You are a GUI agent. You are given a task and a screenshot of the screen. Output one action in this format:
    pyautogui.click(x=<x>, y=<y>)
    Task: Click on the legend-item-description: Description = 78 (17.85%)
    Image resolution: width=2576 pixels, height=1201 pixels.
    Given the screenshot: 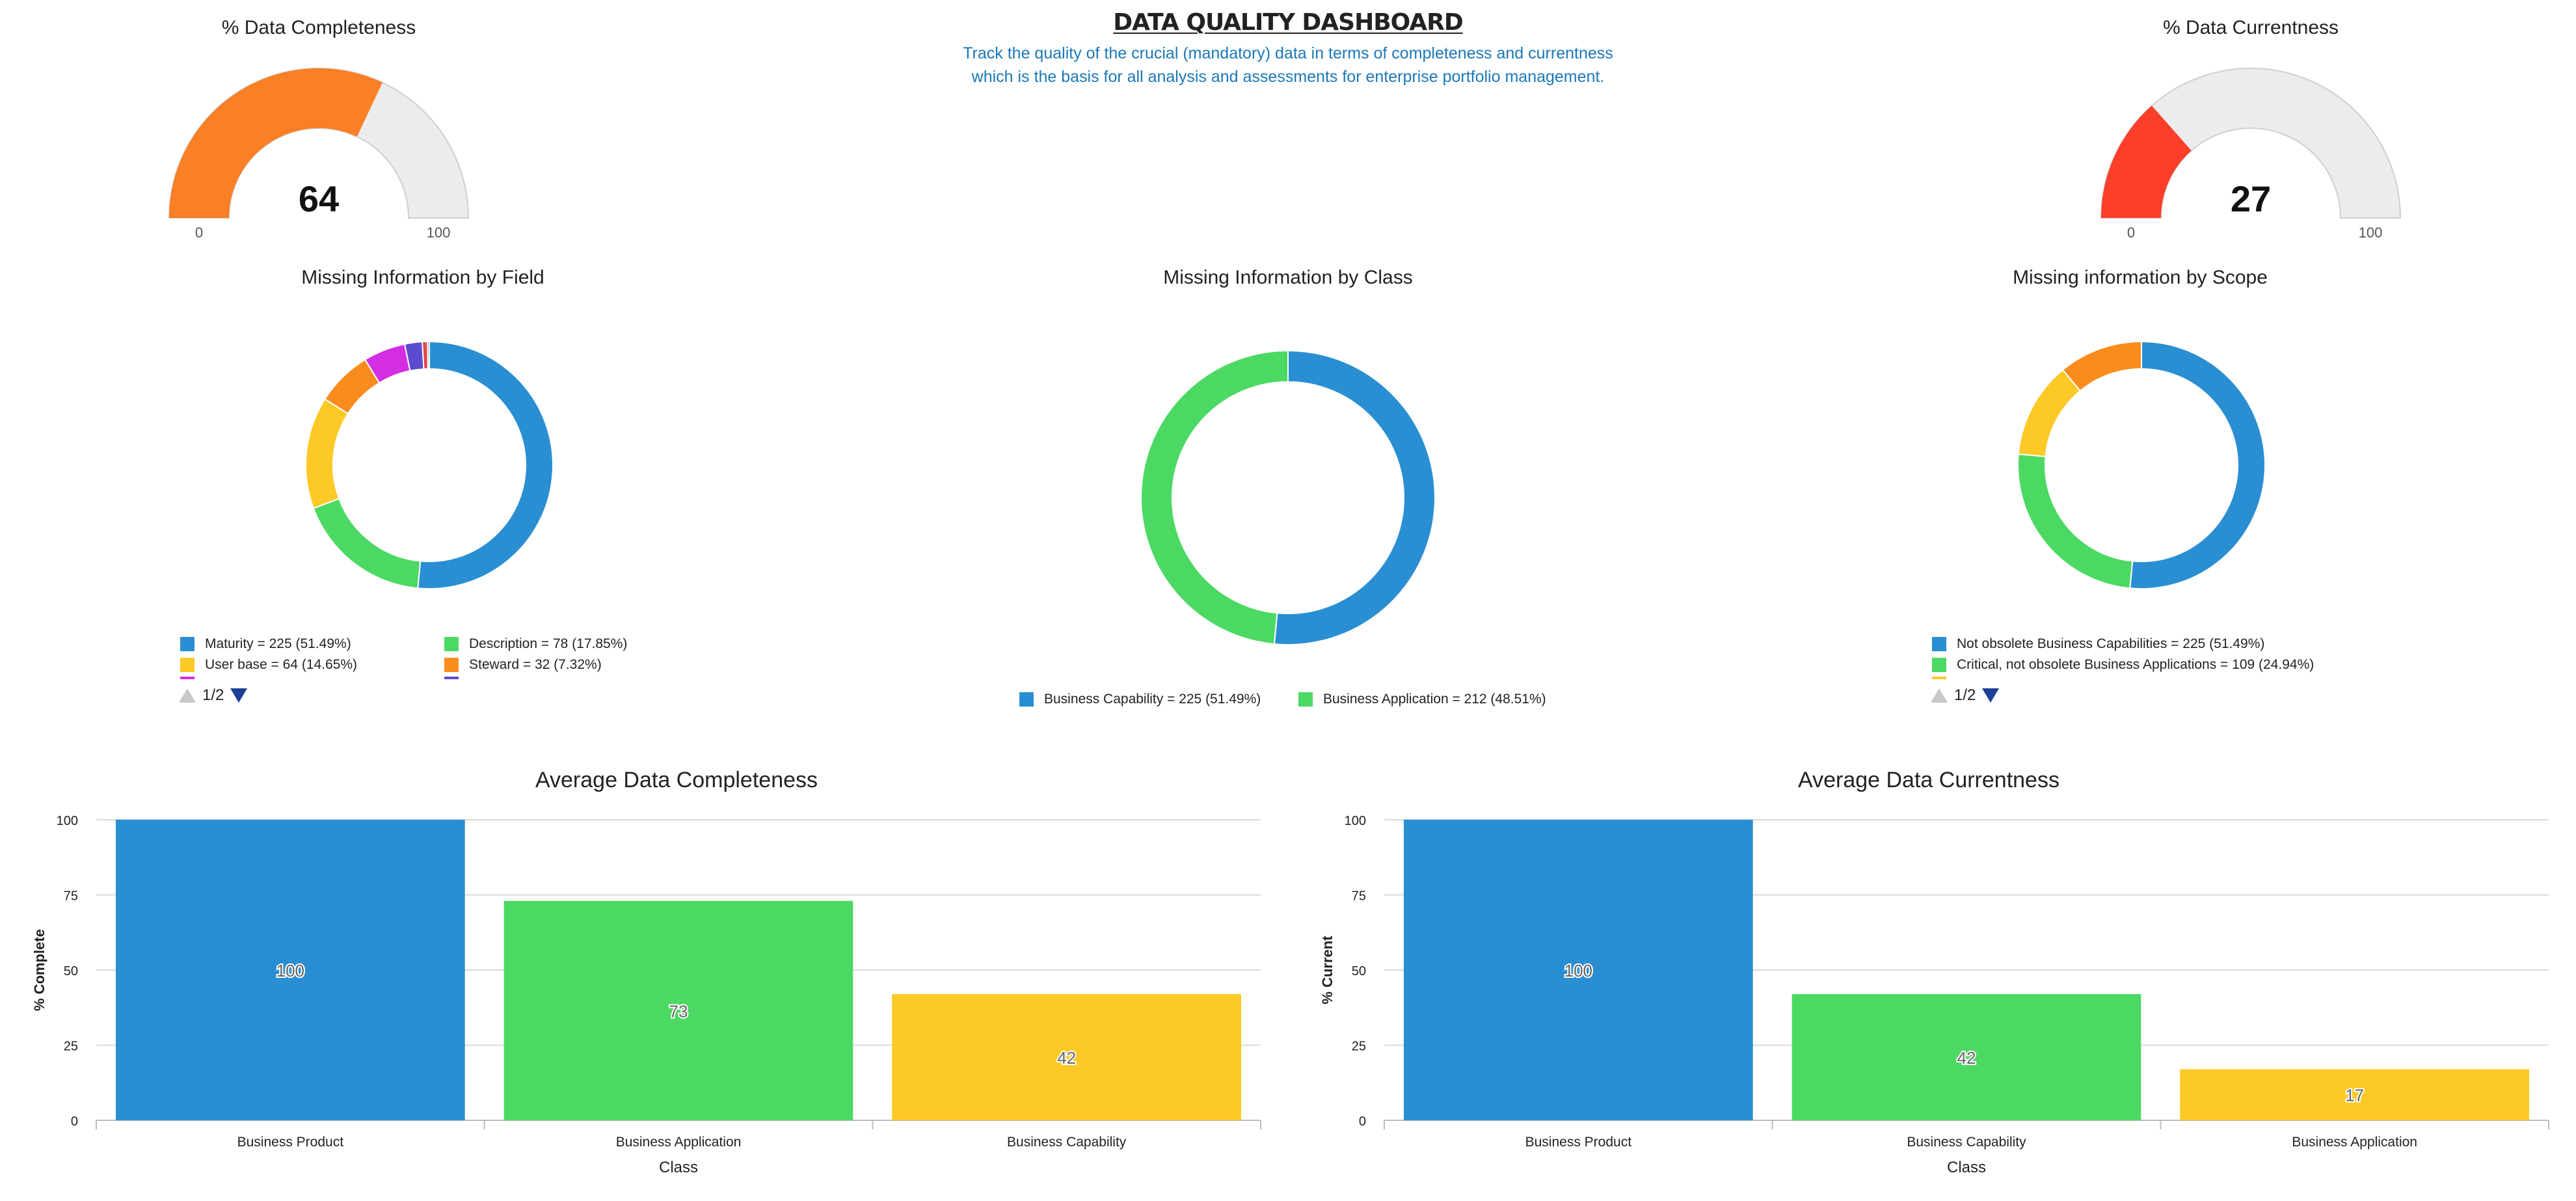 What is the action you would take?
    pyautogui.click(x=535, y=644)
    